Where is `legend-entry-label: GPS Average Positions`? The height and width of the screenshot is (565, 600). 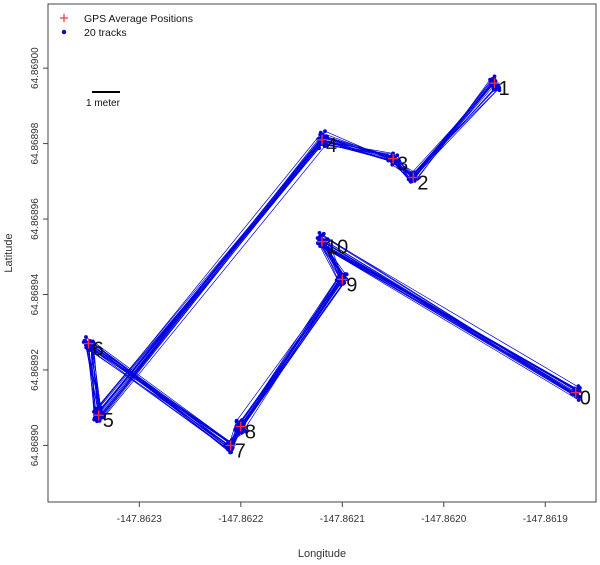 legend-entry-label: GPS Average Positions is located at coordinates (138, 19).